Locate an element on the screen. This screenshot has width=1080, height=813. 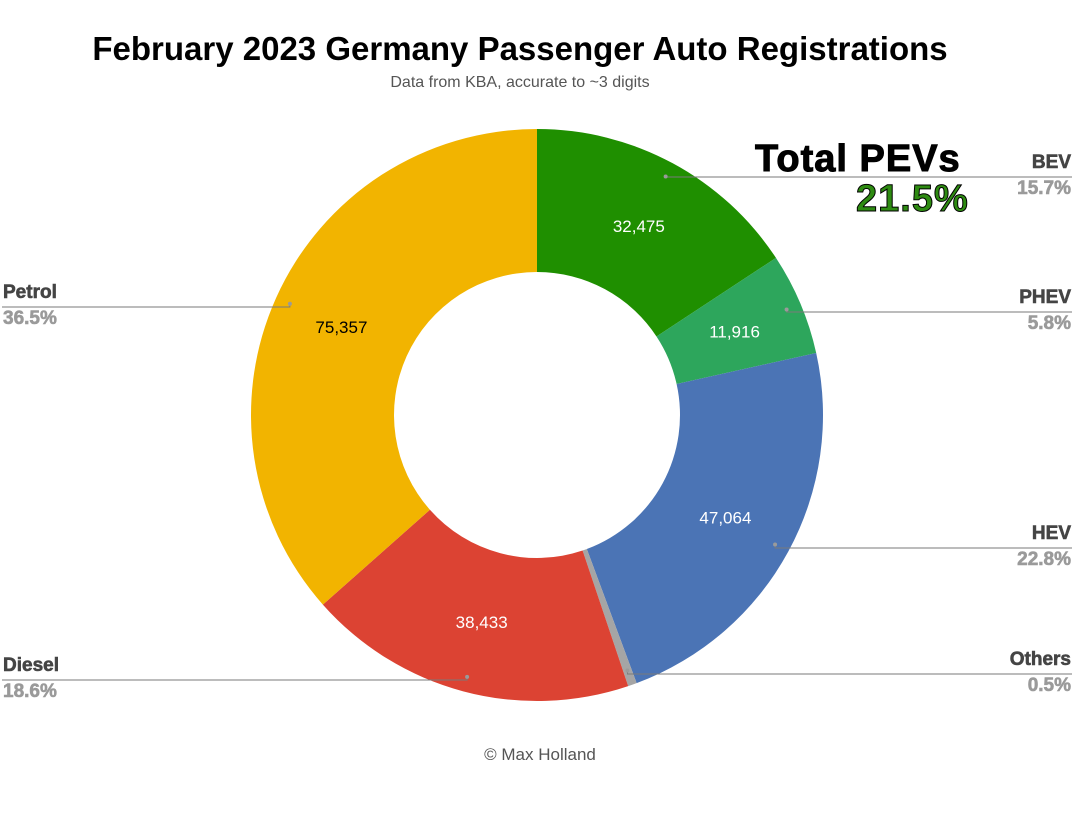
slice-phev is located at coordinates (736, 320).